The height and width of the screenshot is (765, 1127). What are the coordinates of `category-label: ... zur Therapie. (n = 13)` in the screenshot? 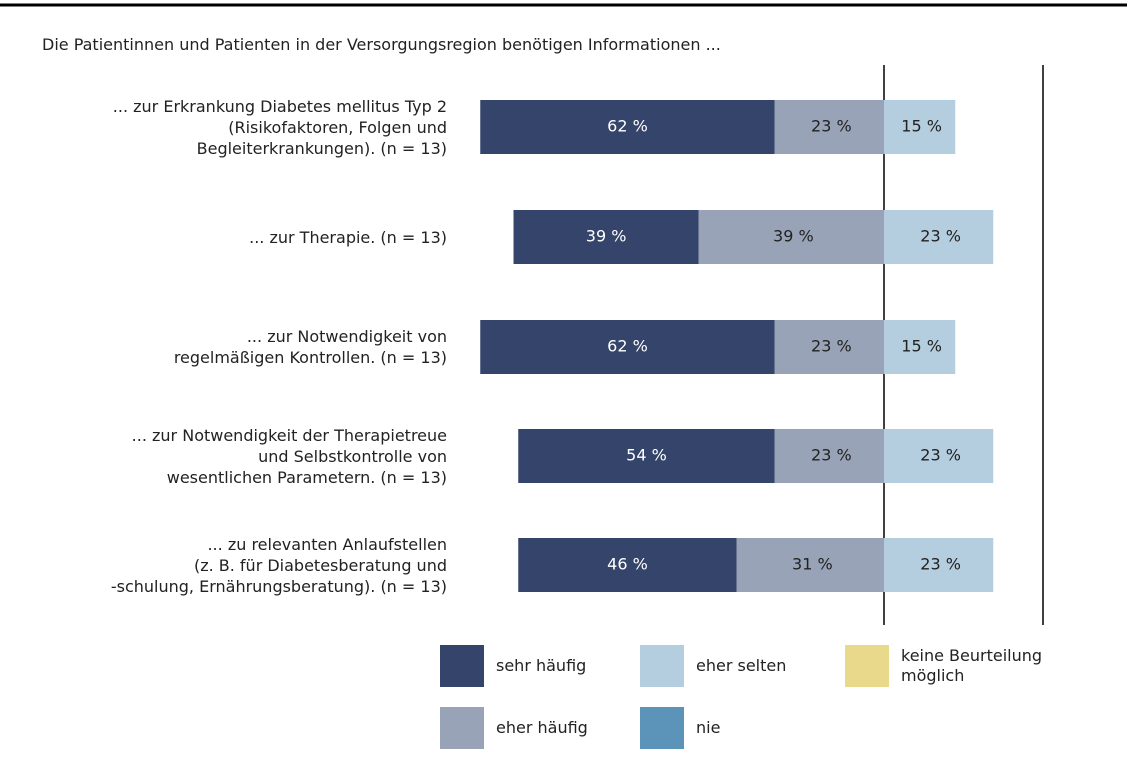 It's located at (348, 237).